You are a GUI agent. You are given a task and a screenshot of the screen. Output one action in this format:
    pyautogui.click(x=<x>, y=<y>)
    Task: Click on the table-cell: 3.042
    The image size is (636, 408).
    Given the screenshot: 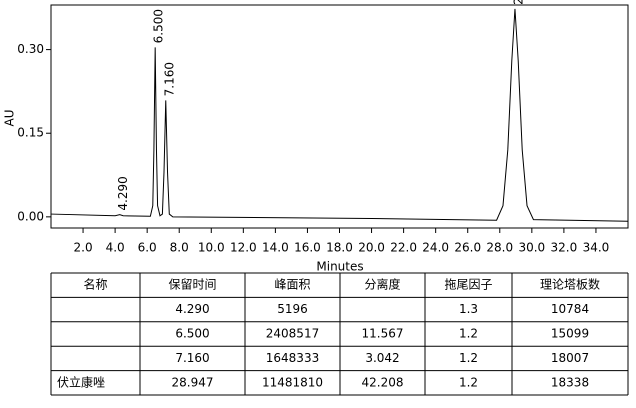 What is the action you would take?
    pyautogui.click(x=382, y=358)
    